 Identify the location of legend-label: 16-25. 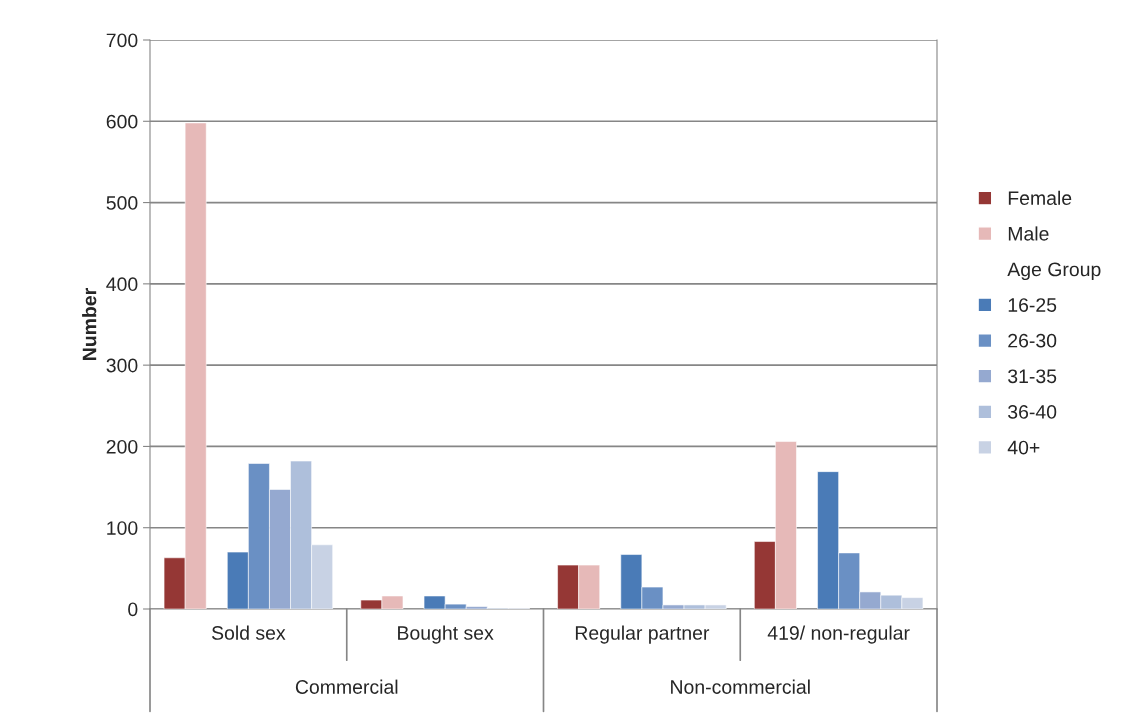
(1032, 305).